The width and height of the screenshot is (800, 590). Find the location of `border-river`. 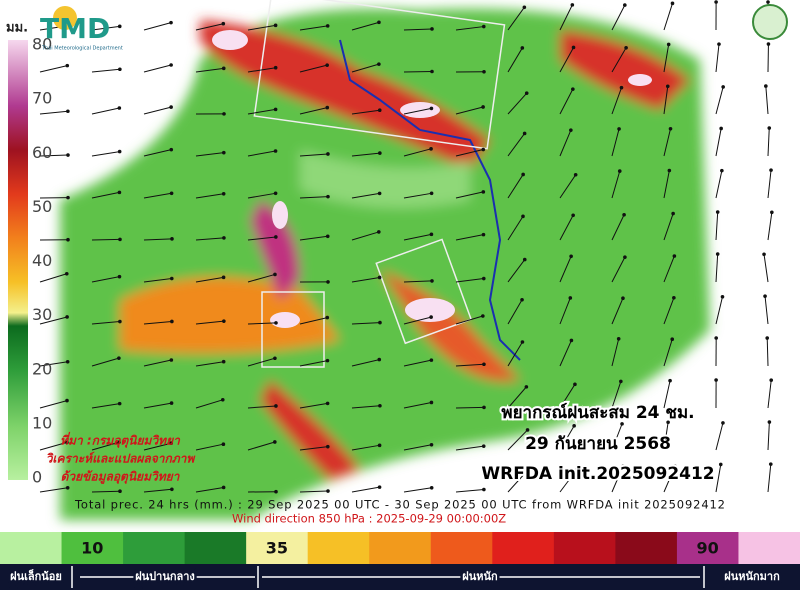

border-river is located at coordinates (430, 200).